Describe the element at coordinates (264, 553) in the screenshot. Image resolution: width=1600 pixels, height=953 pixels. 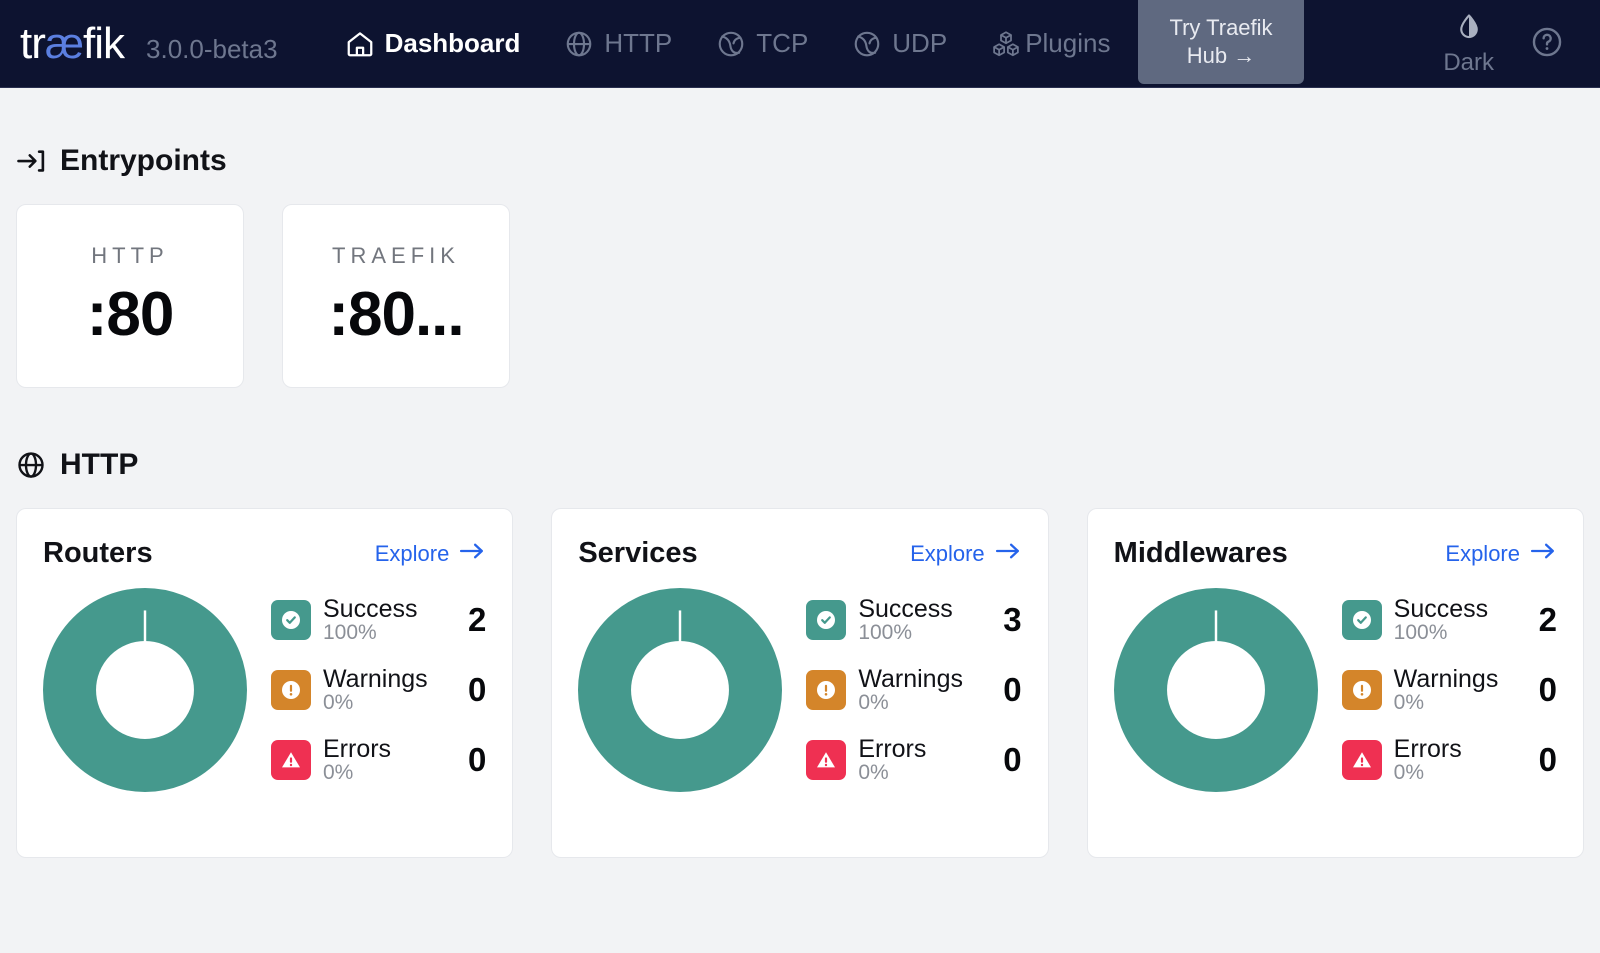
I see `card-header: Routers Explore` at that location.